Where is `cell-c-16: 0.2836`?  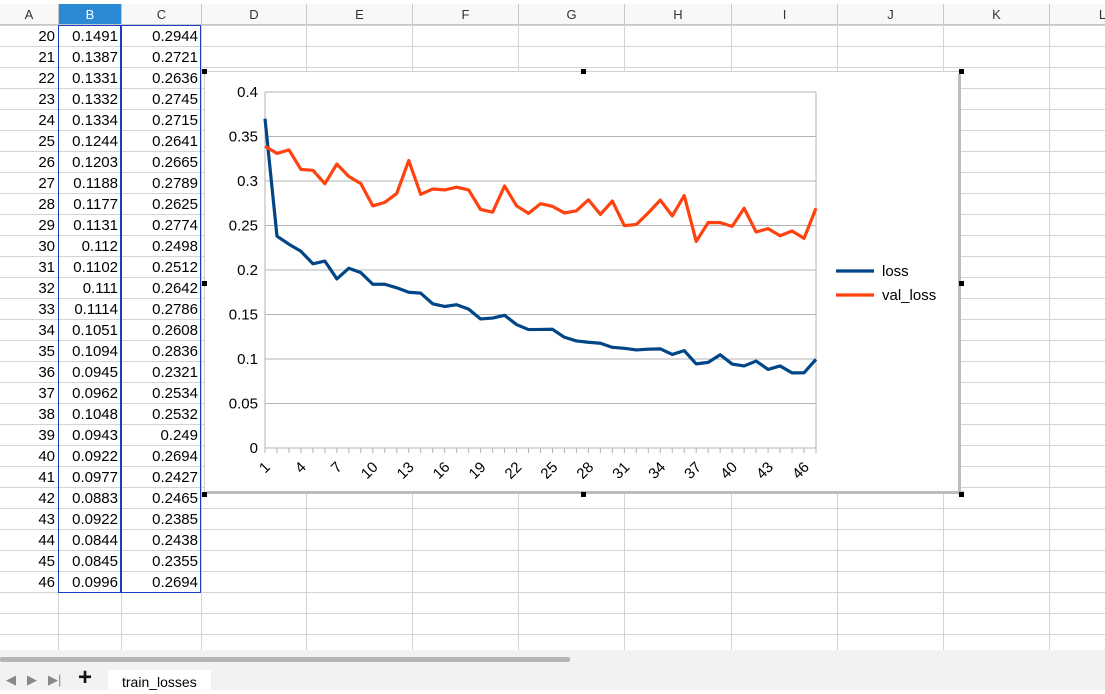
cell-c-16: 0.2836 is located at coordinates (175, 351).